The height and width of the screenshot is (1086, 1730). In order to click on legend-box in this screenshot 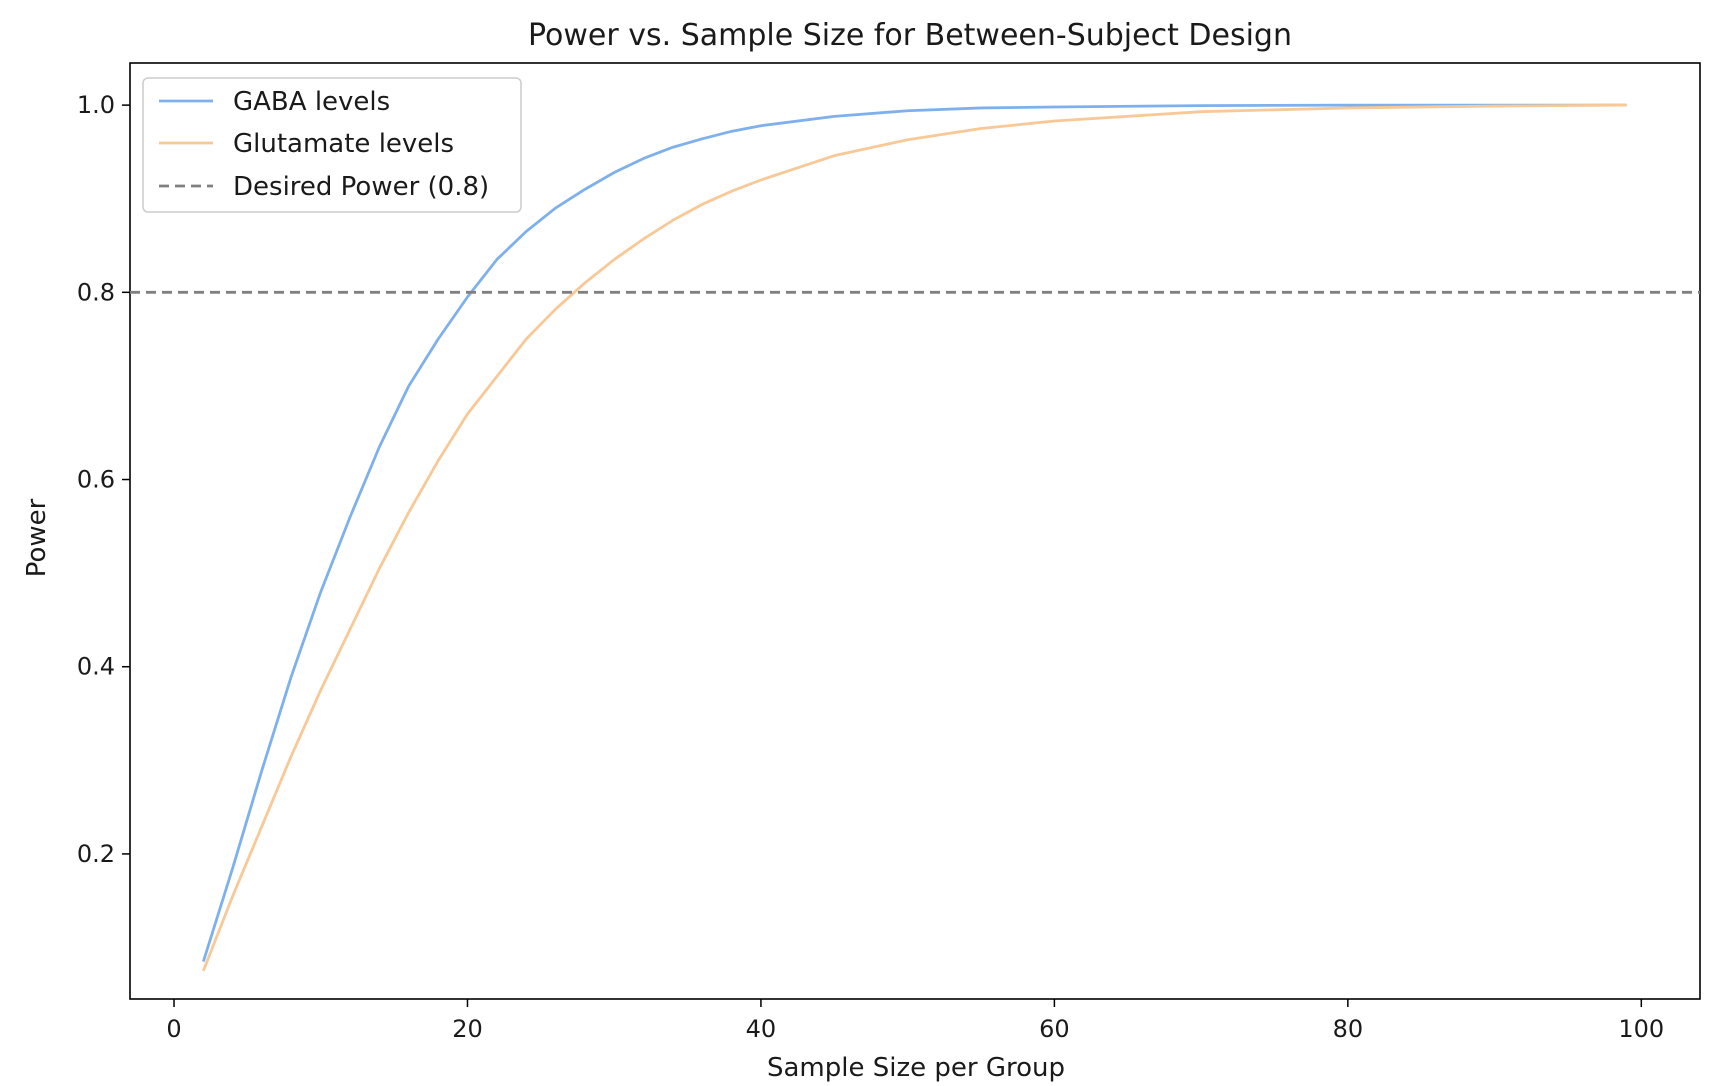, I will do `click(332, 145)`.